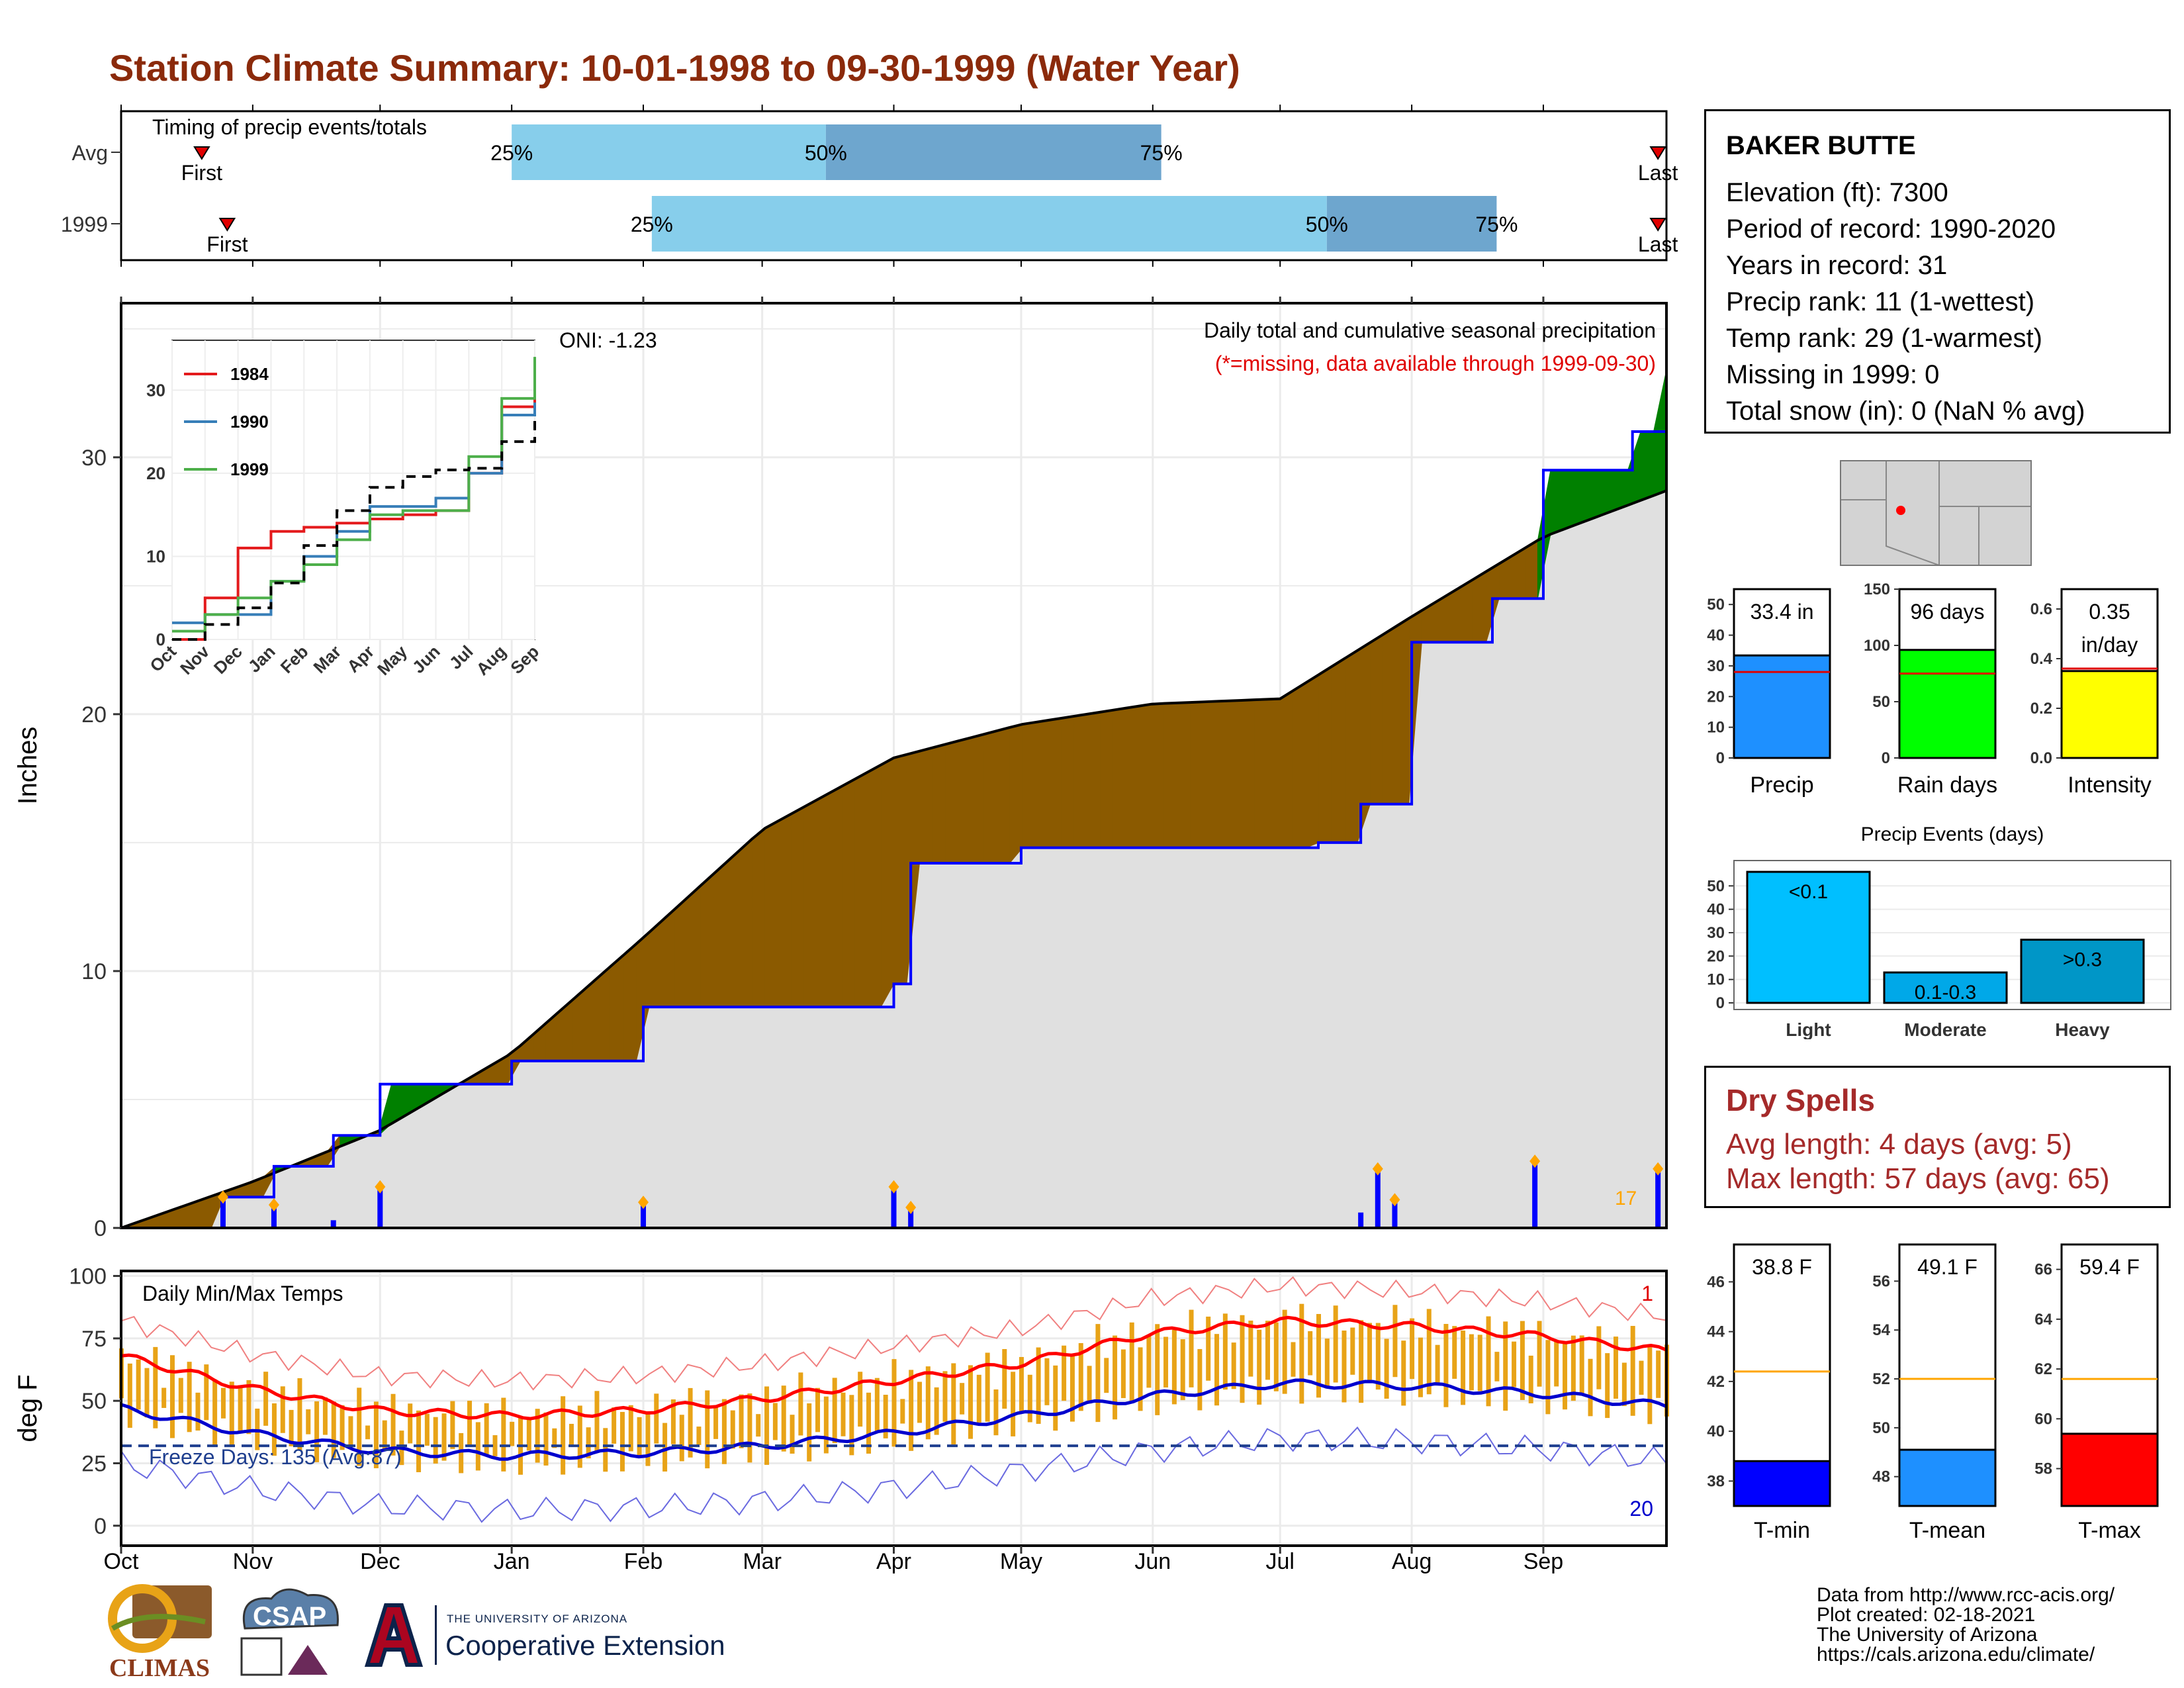 Image resolution: width=2184 pixels, height=1688 pixels. What do you see at coordinates (94, 1401) in the screenshot?
I see `temp-y-tick-label: 50` at bounding box center [94, 1401].